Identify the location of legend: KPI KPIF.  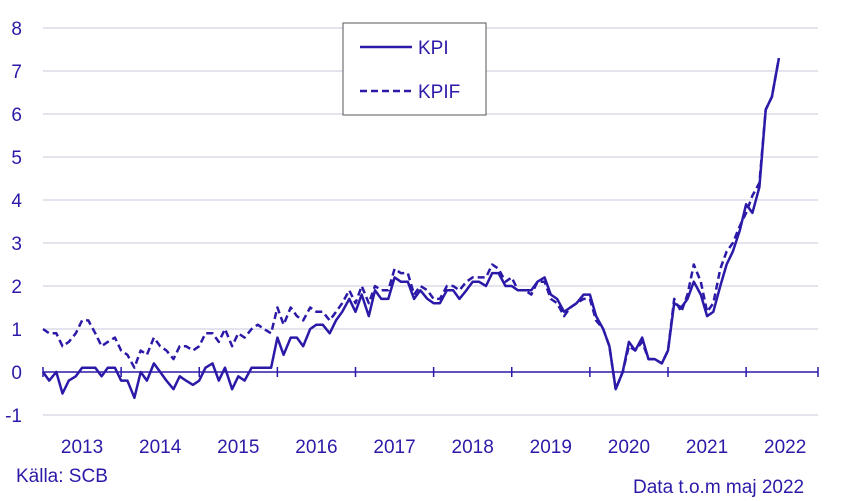
(414, 69).